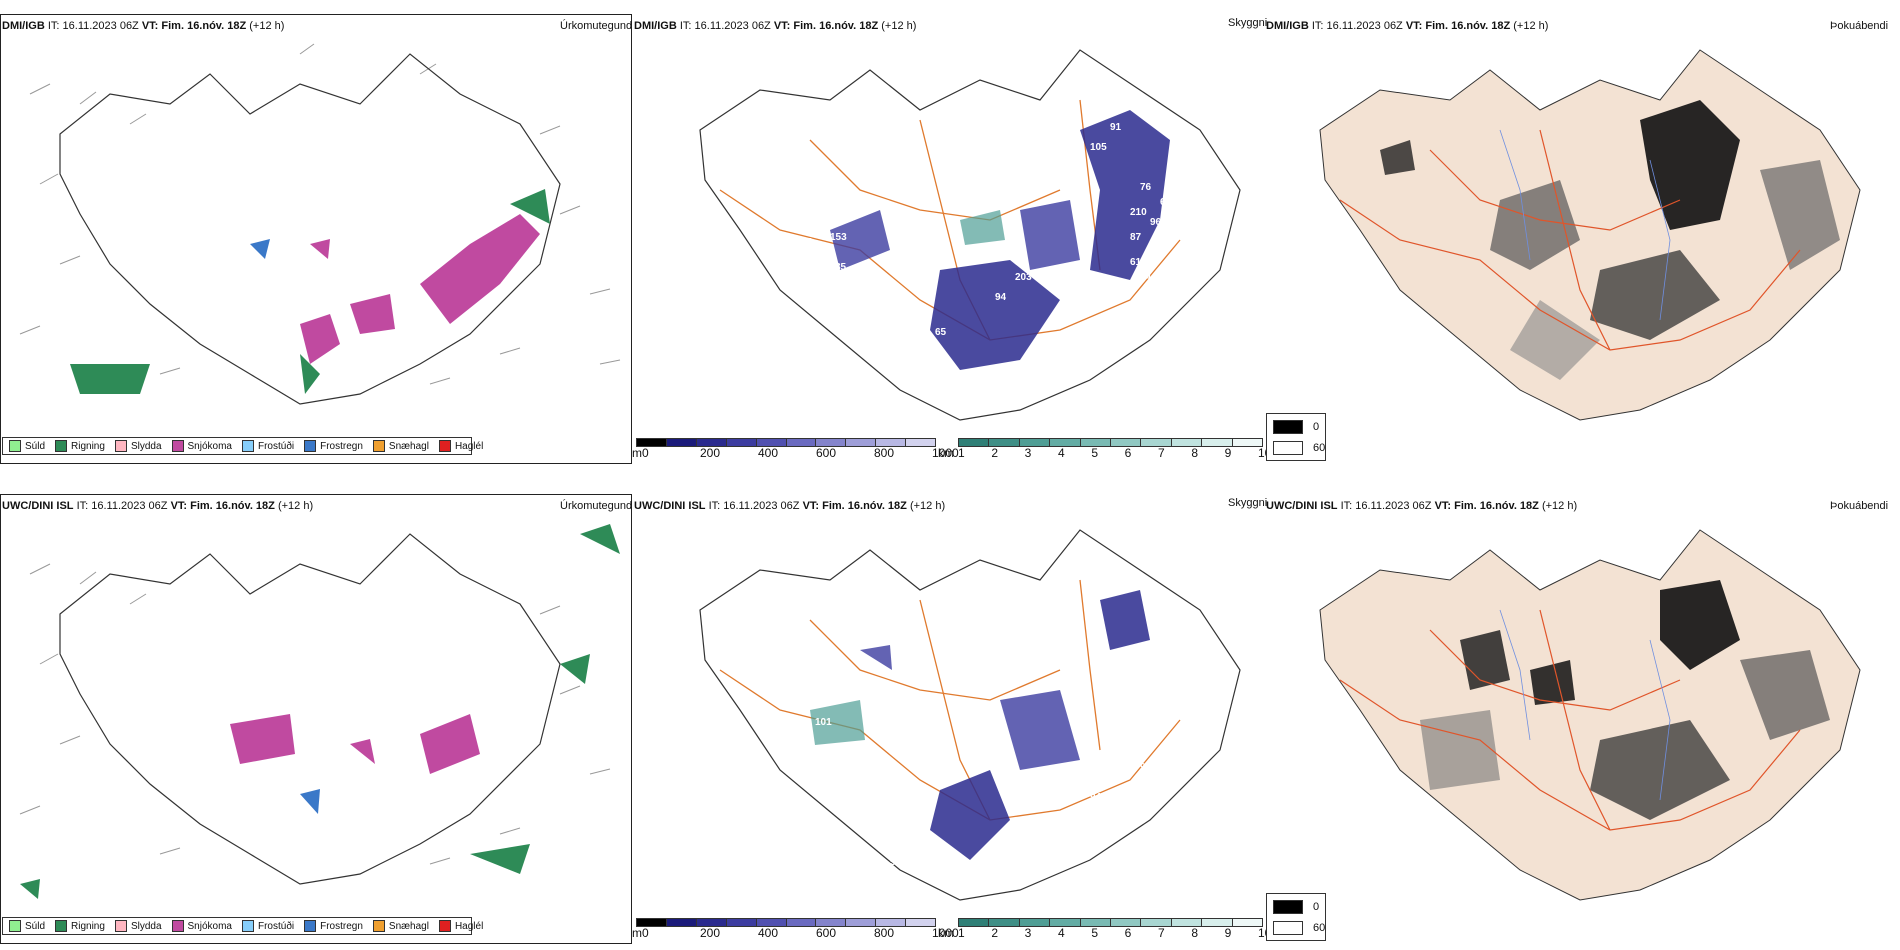  What do you see at coordinates (38, 506) in the screenshot?
I see `model-name: UWC/DINI ISL` at bounding box center [38, 506].